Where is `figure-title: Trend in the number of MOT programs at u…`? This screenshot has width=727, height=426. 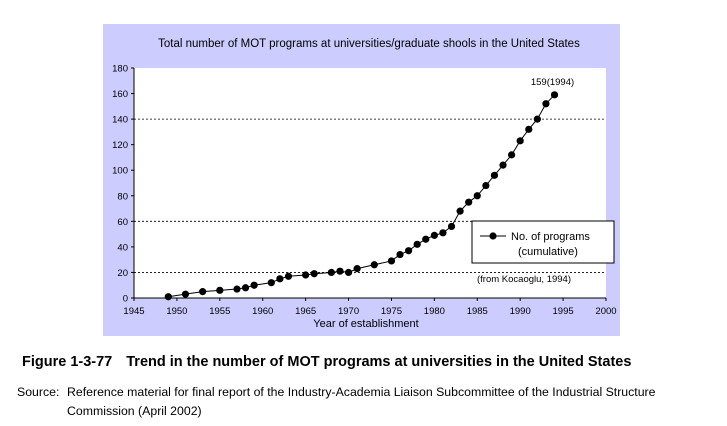
figure-title: Trend in the number of MOT programs at u… is located at coordinates (379, 362).